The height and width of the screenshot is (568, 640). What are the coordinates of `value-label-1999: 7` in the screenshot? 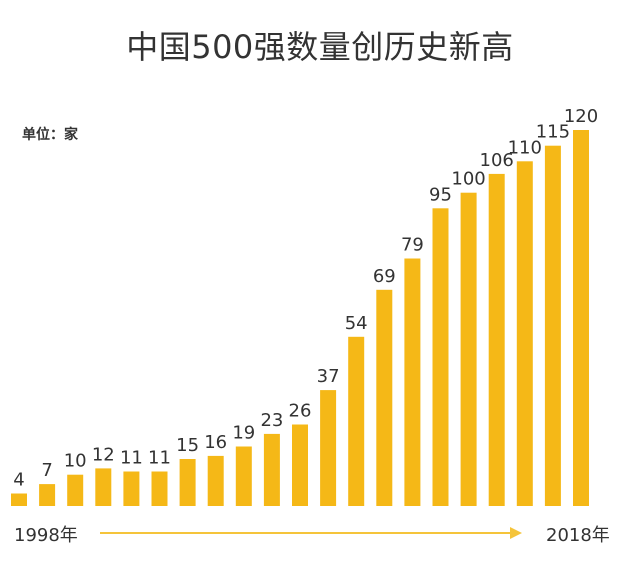 It's located at (46, 470).